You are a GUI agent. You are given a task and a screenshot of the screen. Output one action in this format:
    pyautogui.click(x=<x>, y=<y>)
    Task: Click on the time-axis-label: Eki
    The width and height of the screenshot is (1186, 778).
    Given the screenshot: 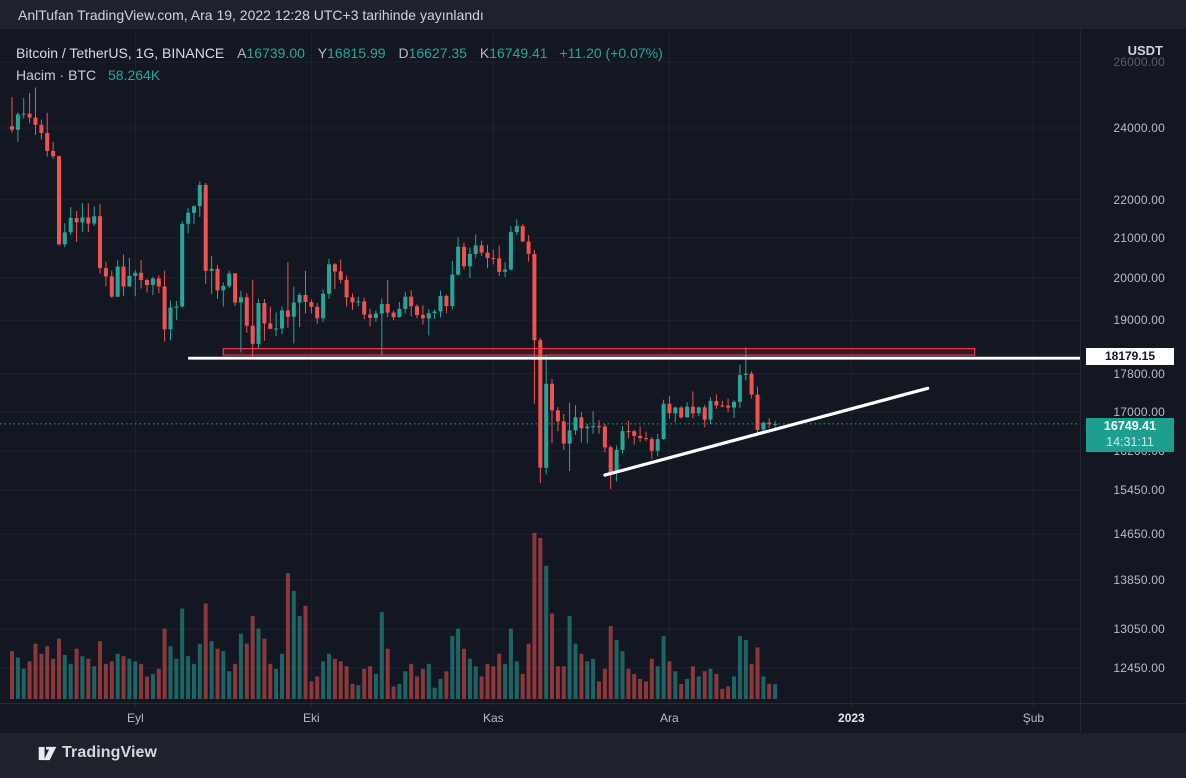 What is the action you would take?
    pyautogui.click(x=311, y=718)
    